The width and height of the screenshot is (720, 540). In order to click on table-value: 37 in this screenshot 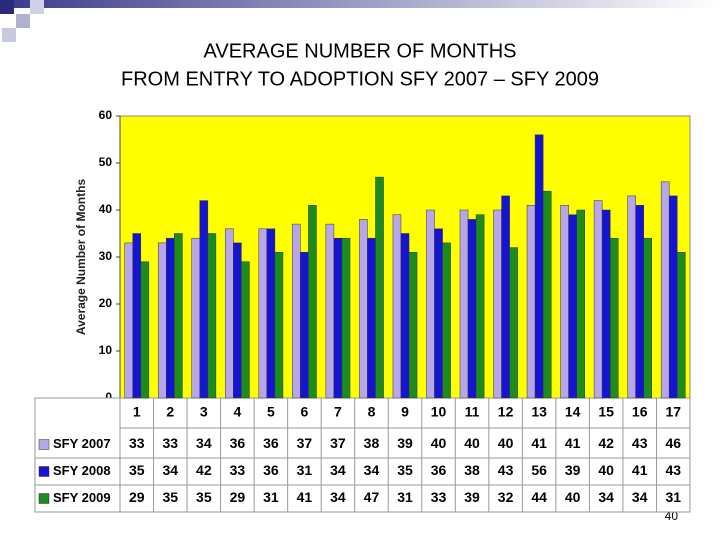, I will do `click(338, 443)`.